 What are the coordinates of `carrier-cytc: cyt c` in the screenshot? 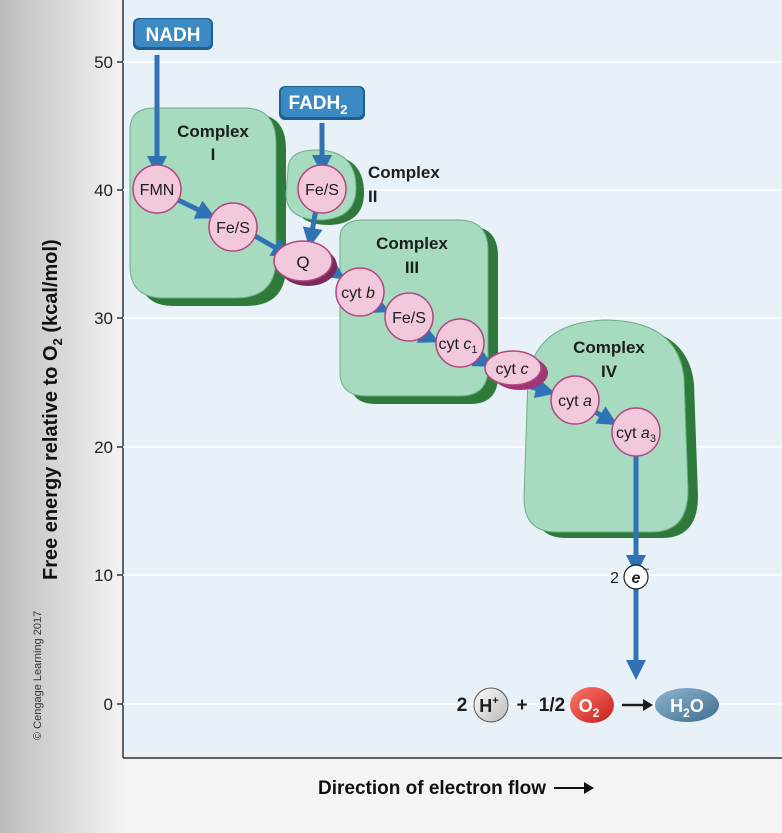 It's located at (516, 370).